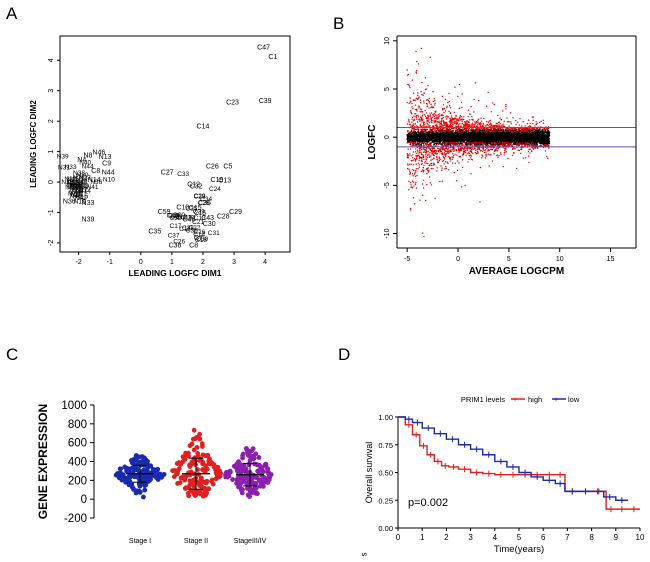  What do you see at coordinates (200, 196) in the screenshot?
I see `sample-label-dense: C23` at bounding box center [200, 196].